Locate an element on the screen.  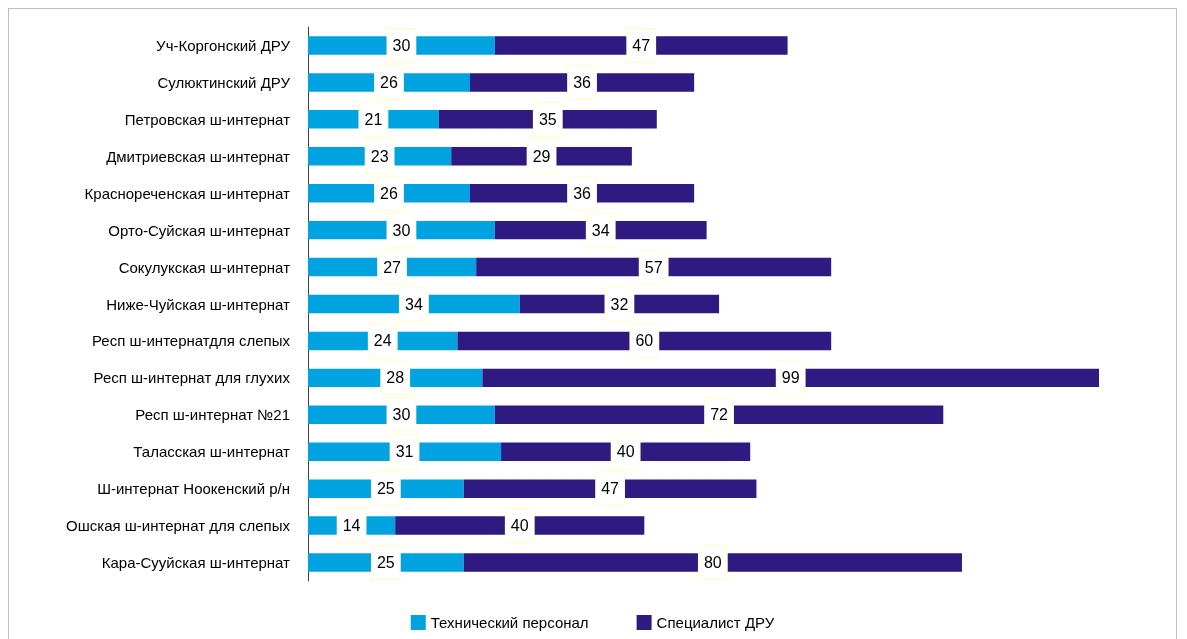
data-label: 24 is located at coordinates (382, 341).